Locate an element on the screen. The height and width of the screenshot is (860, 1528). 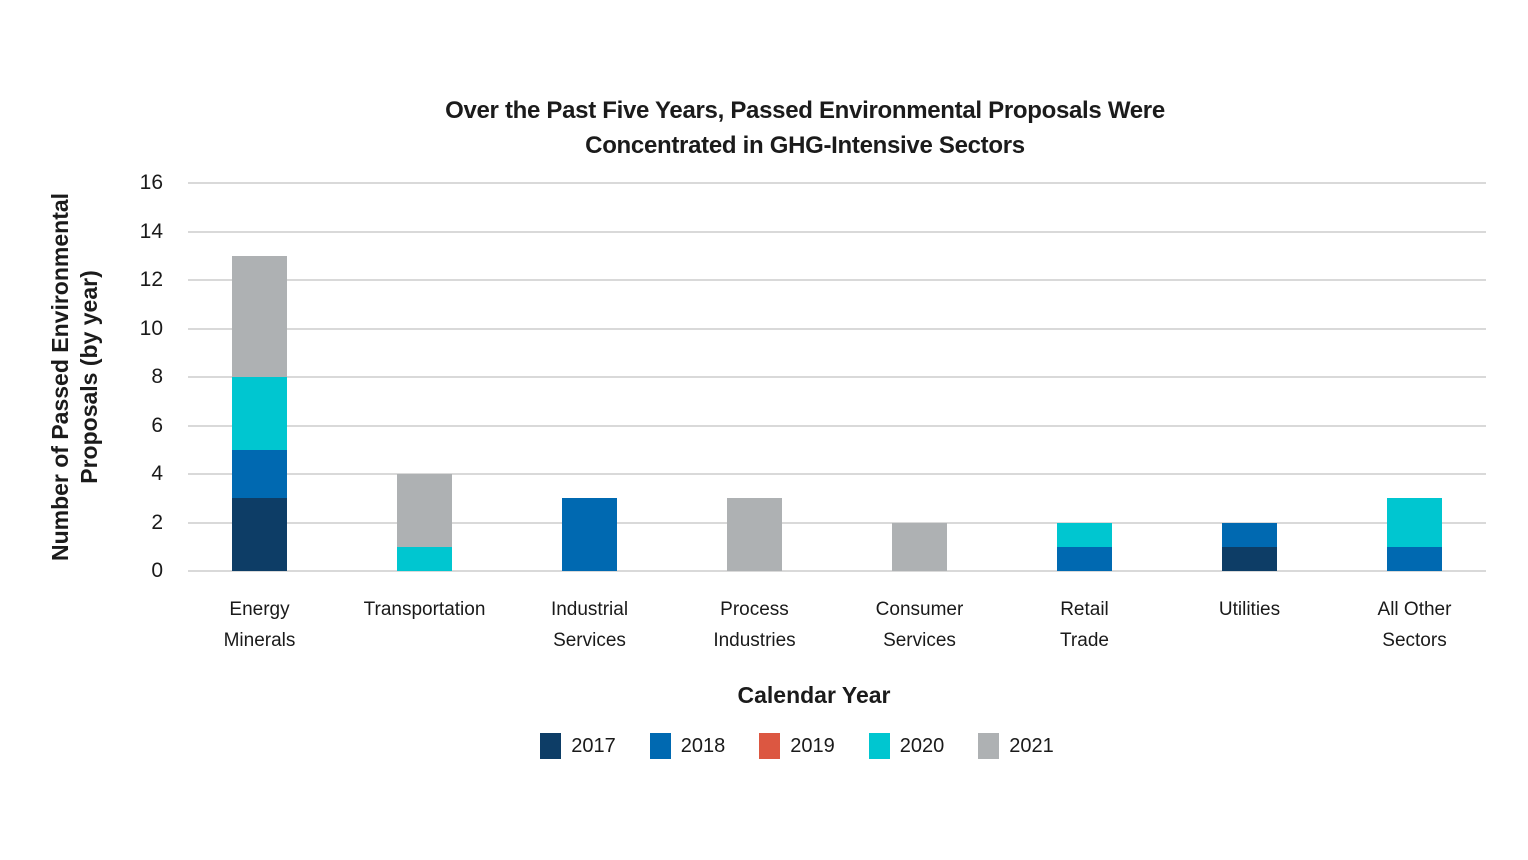
x-category-label-energy-minerals: Energy Minerals is located at coordinates (260, 625).